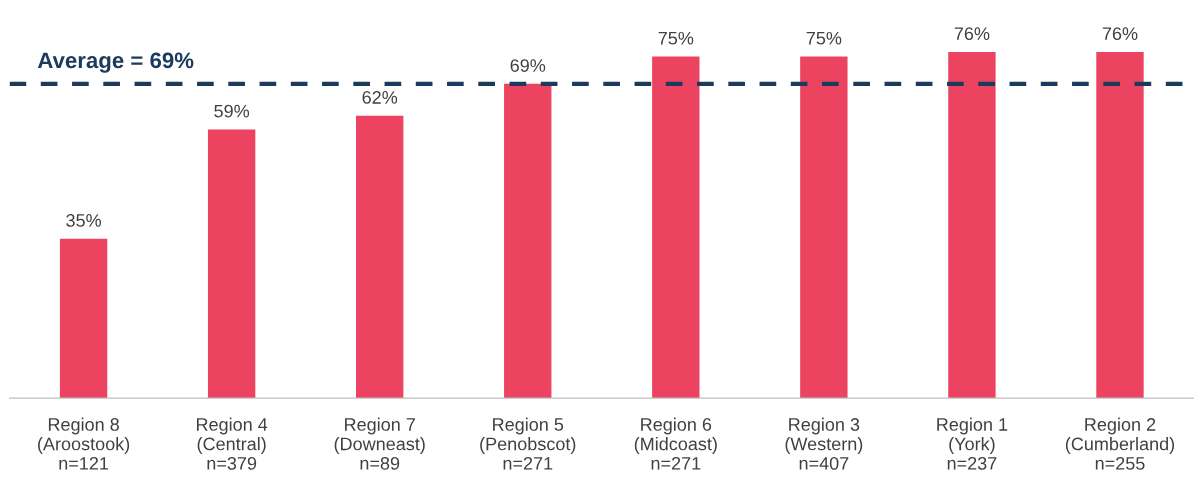 This screenshot has height=494, width=1194. Describe the element at coordinates (380, 97) in the screenshot. I see `data-label: 62%` at that location.